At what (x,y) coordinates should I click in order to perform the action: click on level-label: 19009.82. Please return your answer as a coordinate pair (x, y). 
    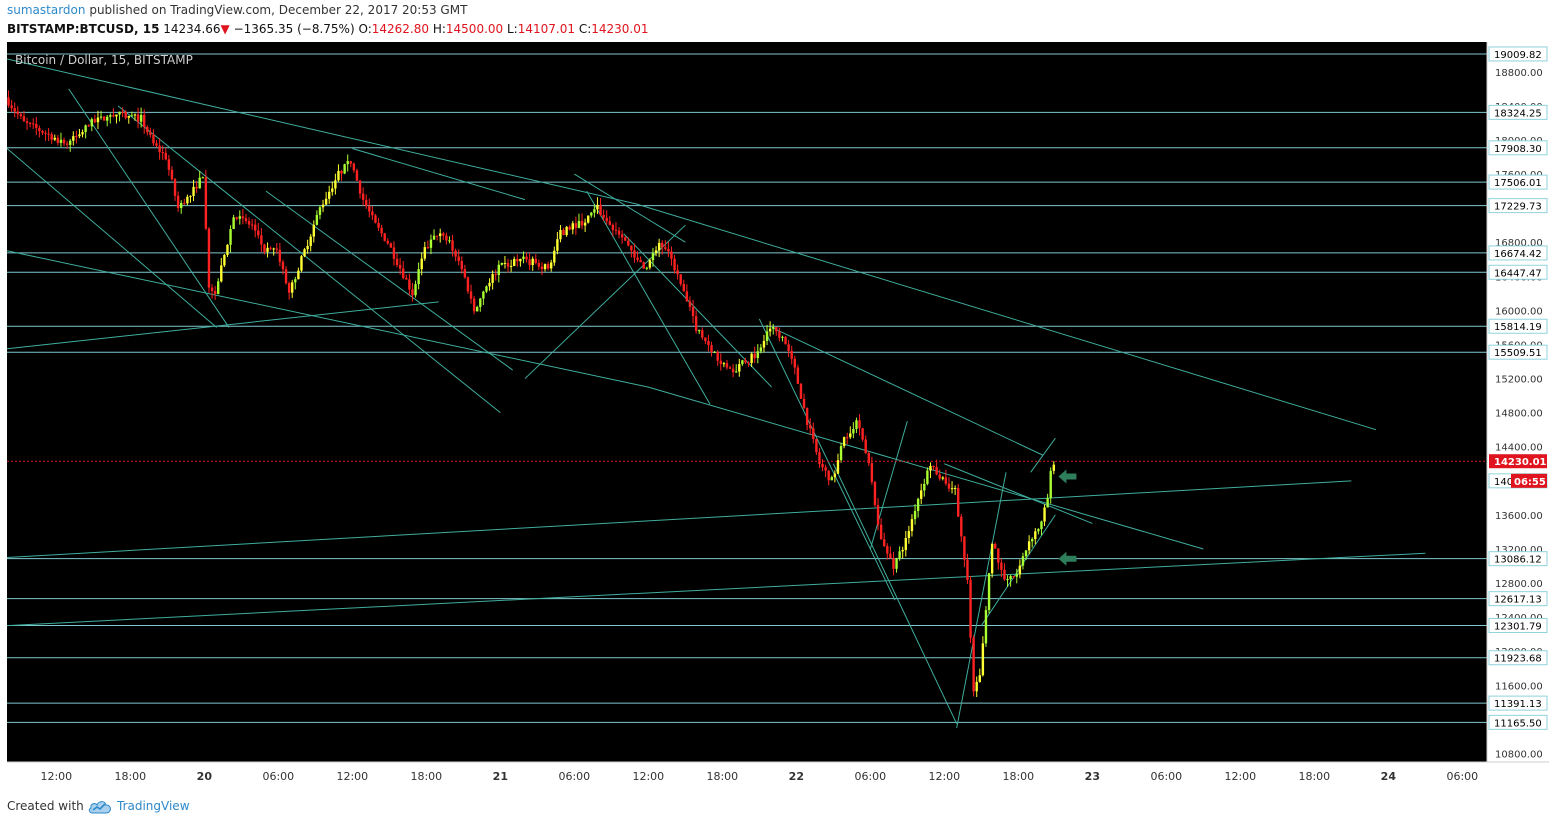
    Looking at the image, I should click on (1518, 55).